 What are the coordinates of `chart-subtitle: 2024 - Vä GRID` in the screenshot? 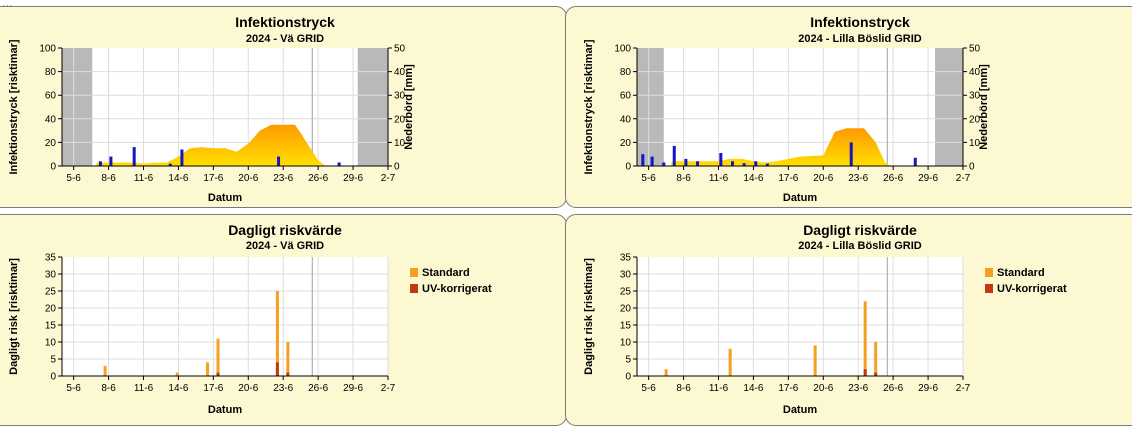 It's located at (285, 39).